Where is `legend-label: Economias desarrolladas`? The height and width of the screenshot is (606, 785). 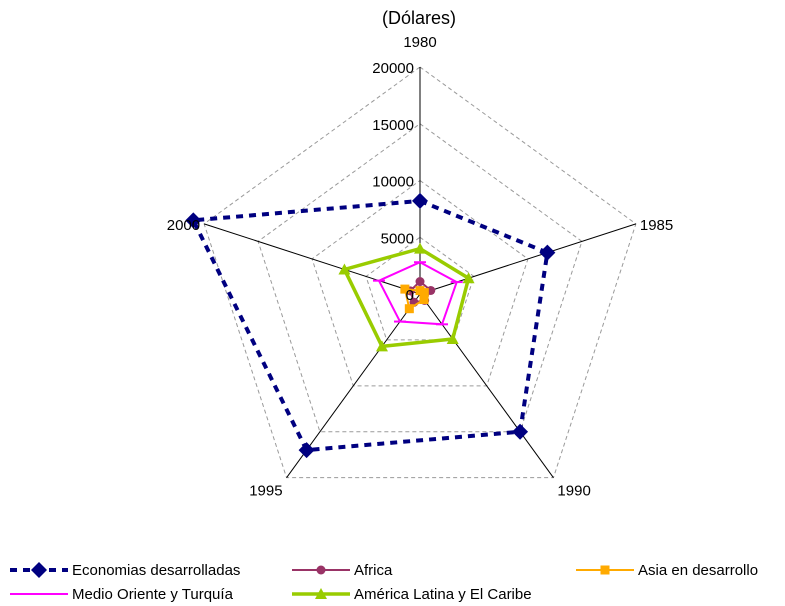
legend-label: Economias desarrolladas is located at coordinates (156, 570).